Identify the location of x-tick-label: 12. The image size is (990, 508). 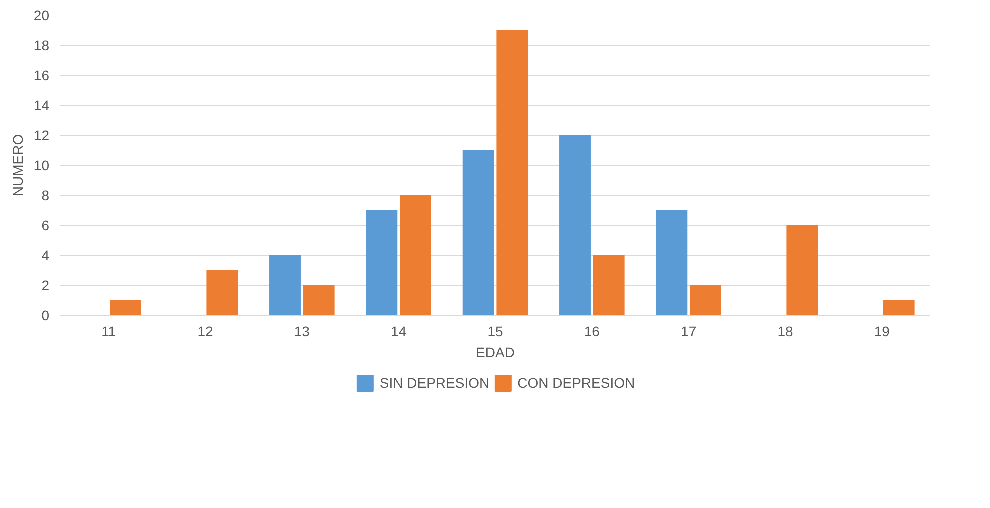
(206, 332).